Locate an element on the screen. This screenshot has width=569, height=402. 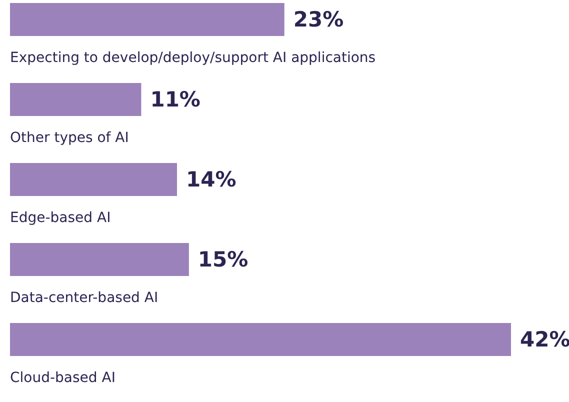
y-tick-label: Cloud-based AI is located at coordinates (63, 378).